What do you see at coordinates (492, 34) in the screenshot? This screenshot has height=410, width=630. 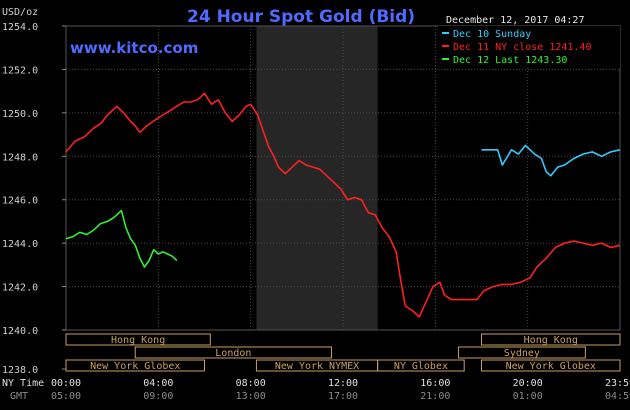 I see `legend-item-dec10: Dec 10 Sunday` at bounding box center [492, 34].